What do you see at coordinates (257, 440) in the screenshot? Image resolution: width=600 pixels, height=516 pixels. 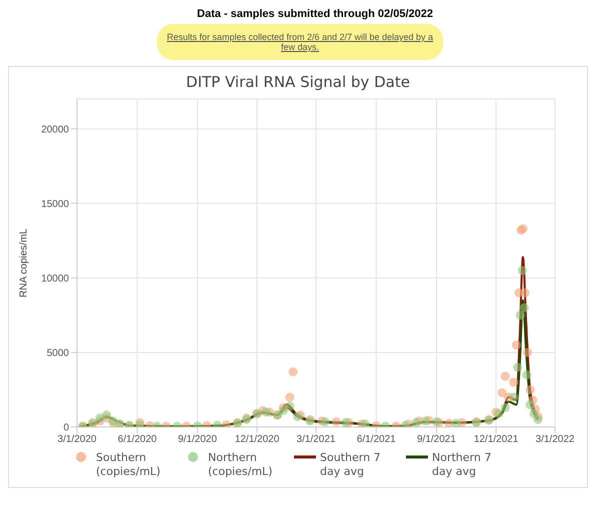 I see `x-tick-label: 12/1/2020` at bounding box center [257, 440].